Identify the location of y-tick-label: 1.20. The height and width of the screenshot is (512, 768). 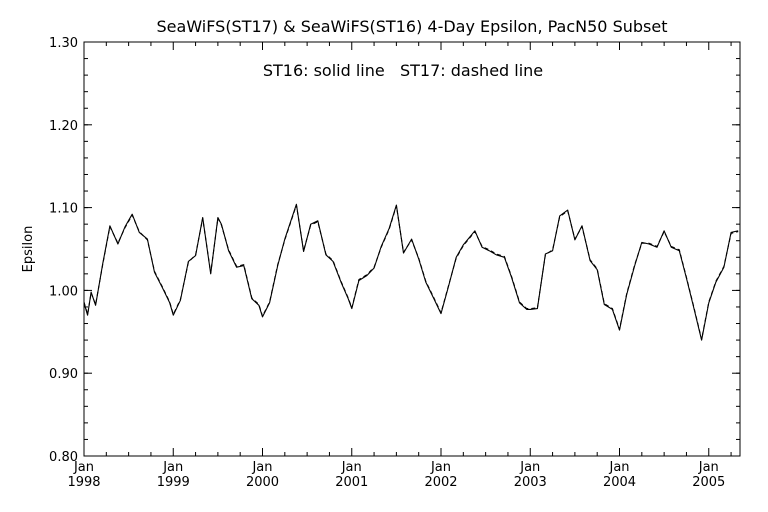
(63, 126).